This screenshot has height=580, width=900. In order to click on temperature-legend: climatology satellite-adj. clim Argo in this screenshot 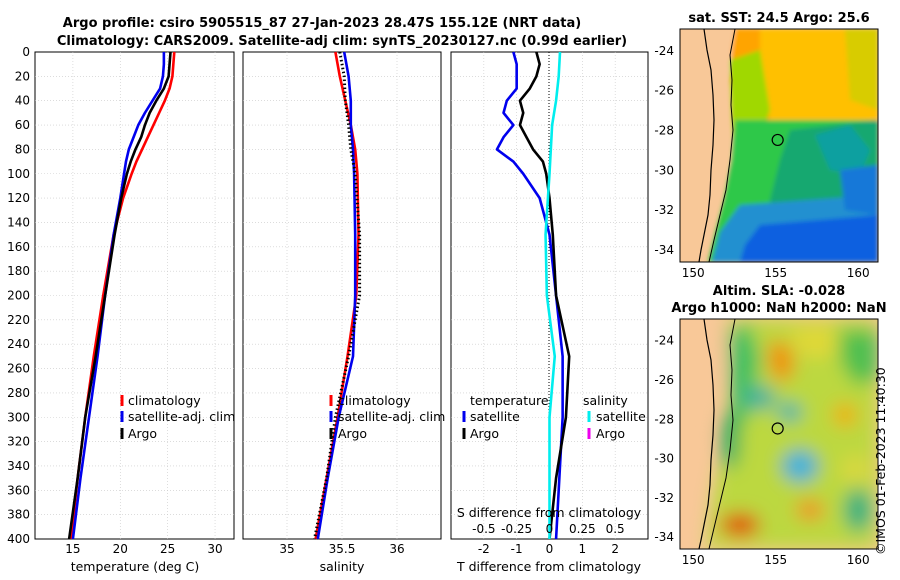, I will do `click(177, 417)`.